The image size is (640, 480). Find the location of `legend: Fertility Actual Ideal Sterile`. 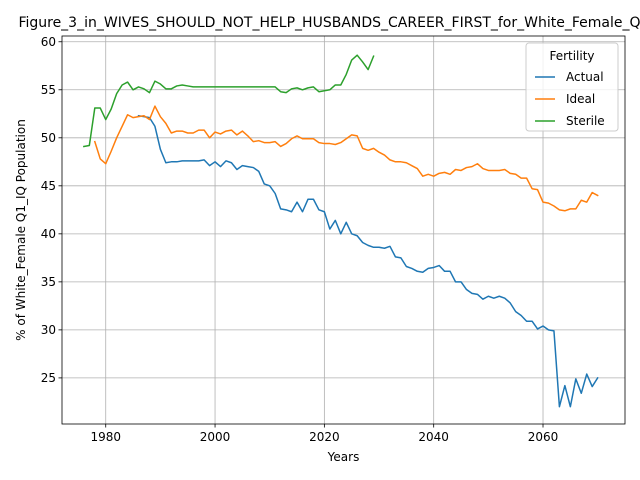

legend: Fertility Actual Ideal Sterile is located at coordinates (572, 87).